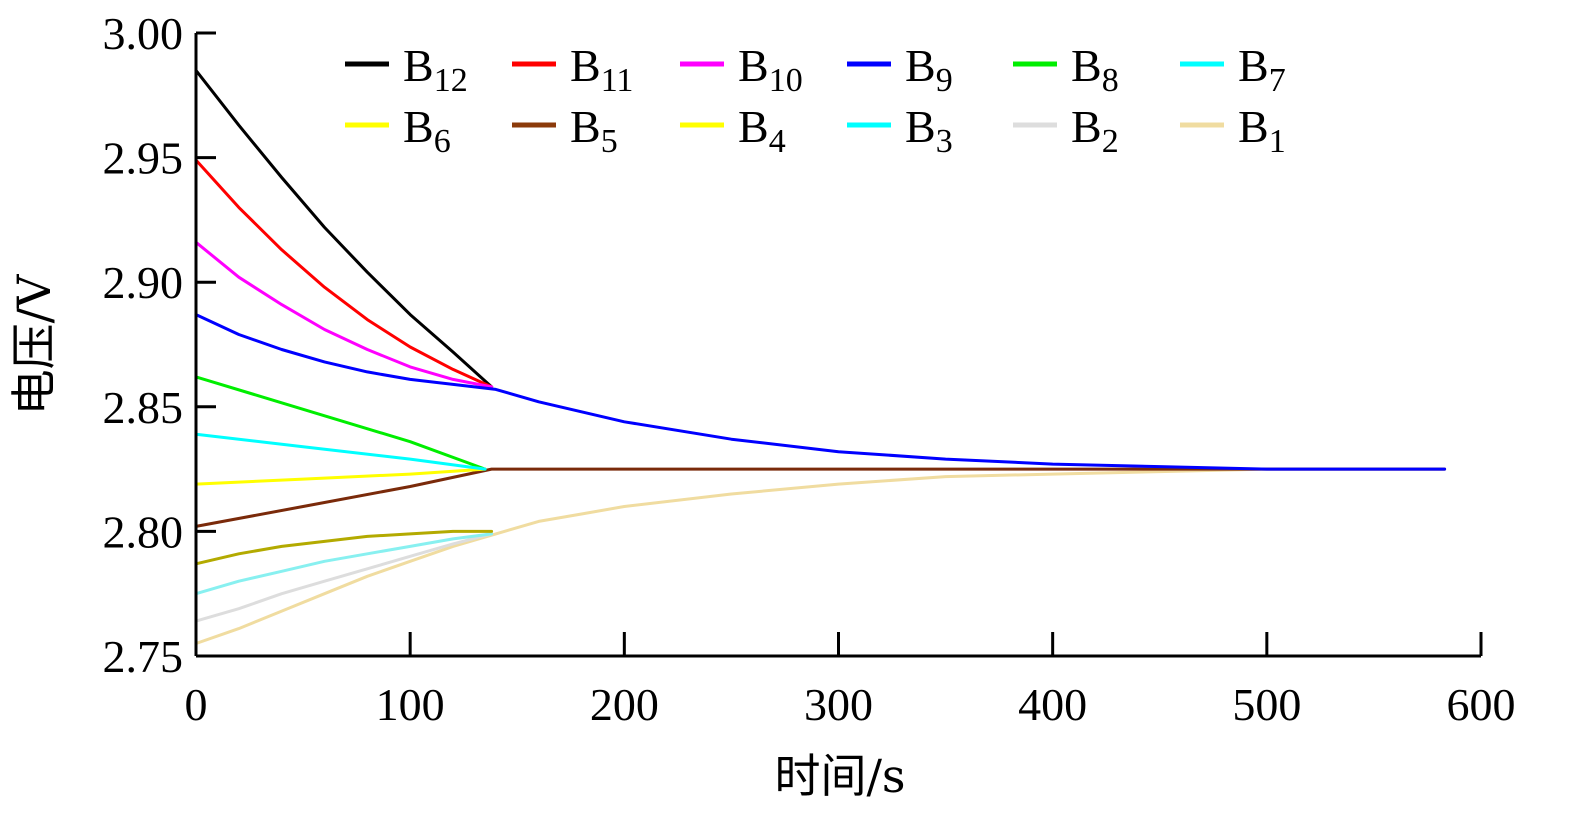 The image size is (1585, 819). I want to click on legend-label-subscript: 1, so click(1277, 141).